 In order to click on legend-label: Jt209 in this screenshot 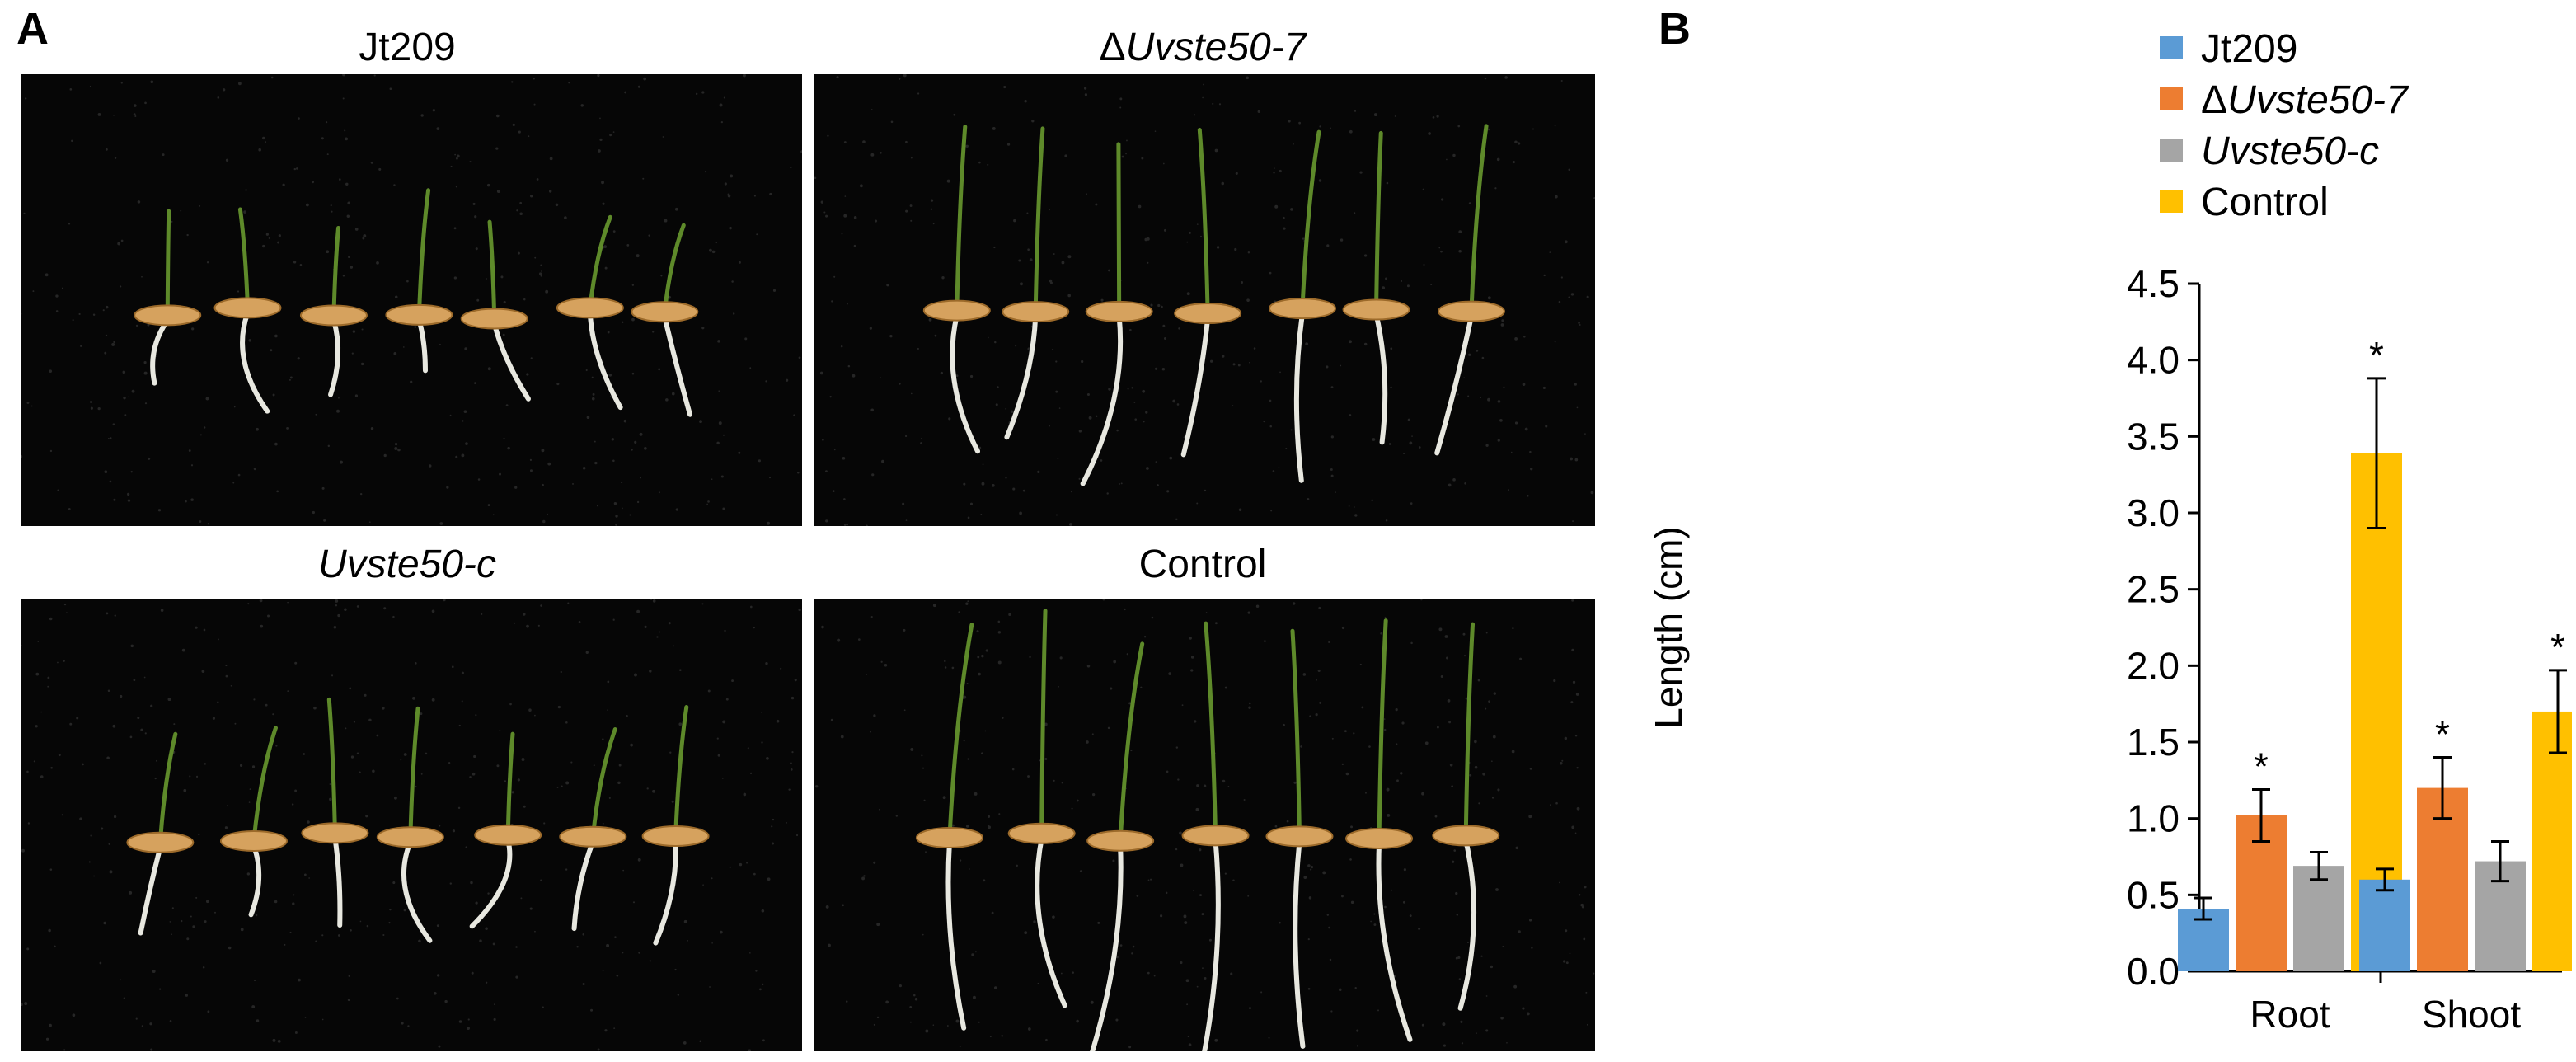, I will do `click(2249, 49)`.